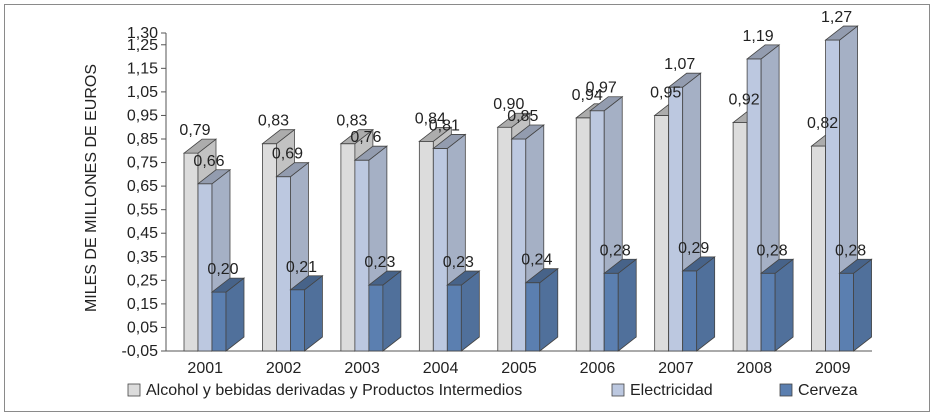 This screenshot has height=418, width=936. Describe the element at coordinates (140, 351) in the screenshot. I see `y-tick-label: -0,05` at that location.